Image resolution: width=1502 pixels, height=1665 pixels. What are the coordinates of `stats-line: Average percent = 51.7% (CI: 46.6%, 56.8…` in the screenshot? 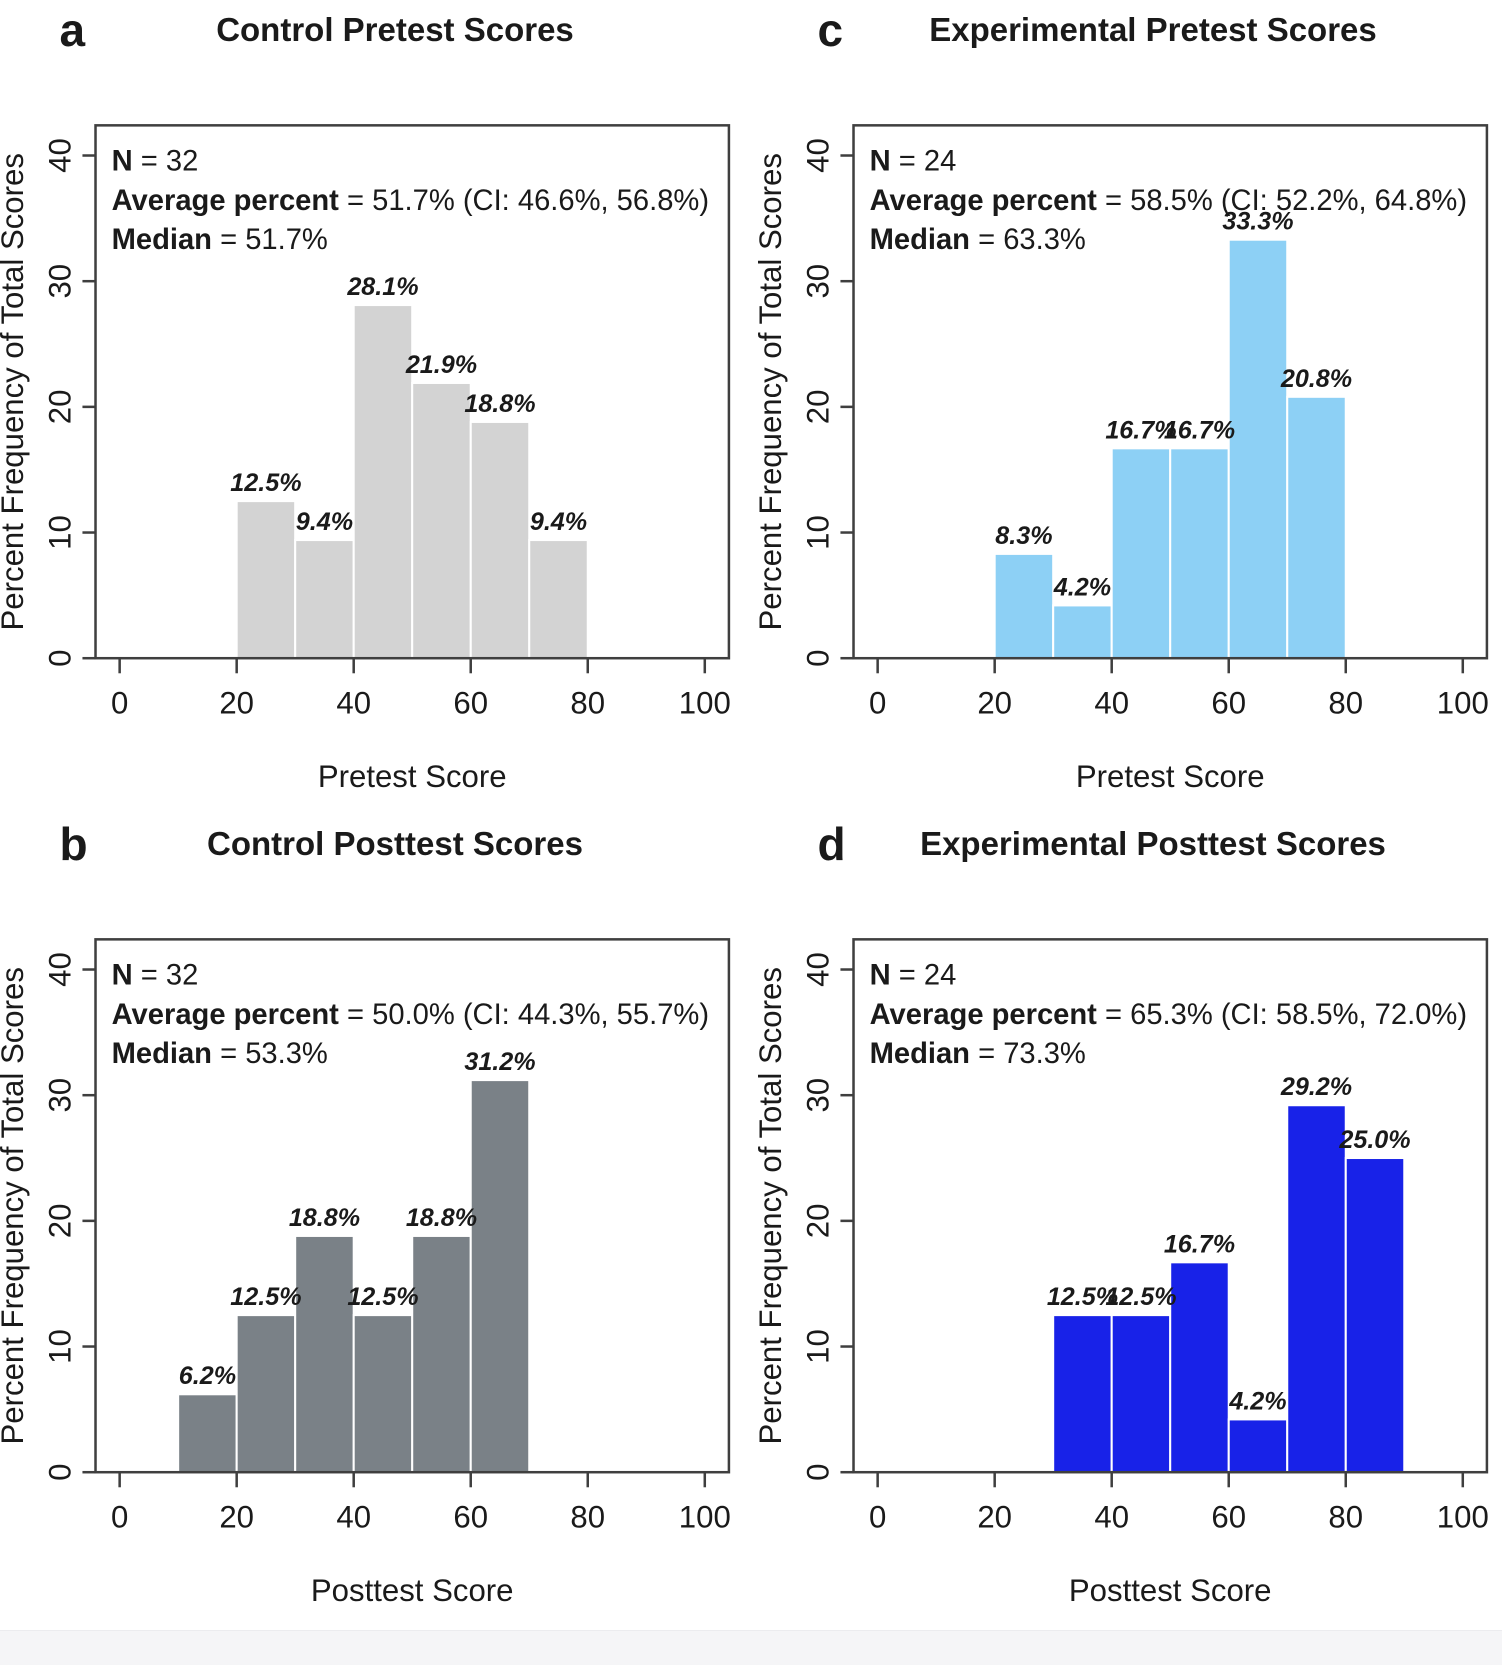 It's located at (410, 201).